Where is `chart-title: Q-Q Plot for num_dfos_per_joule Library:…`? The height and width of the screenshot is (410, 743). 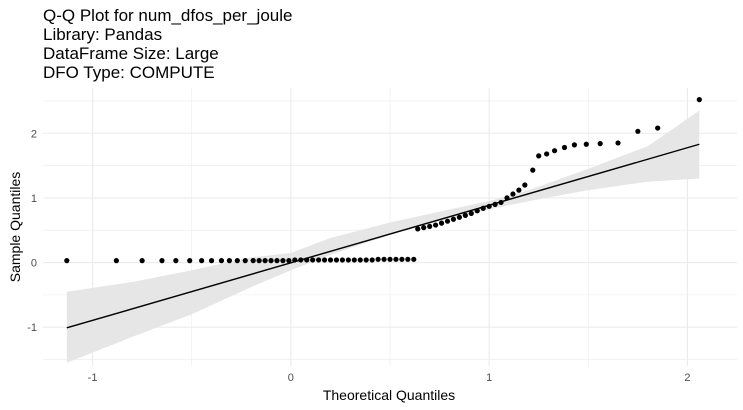
chart-title: Q-Q Plot for num_dfos_per_joule Library:… is located at coordinates (167, 44).